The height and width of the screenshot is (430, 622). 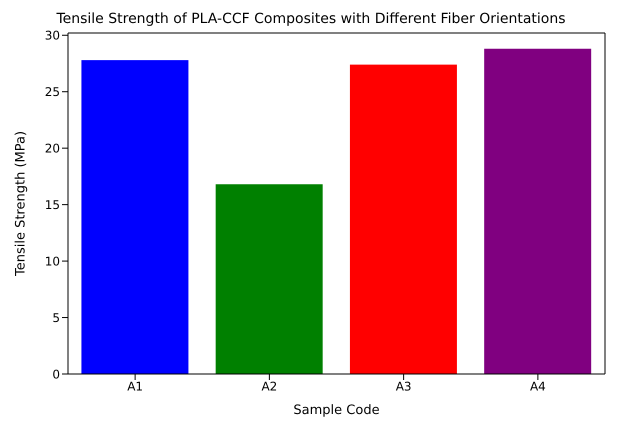 I want to click on y-tick-label: 30, so click(x=52, y=35).